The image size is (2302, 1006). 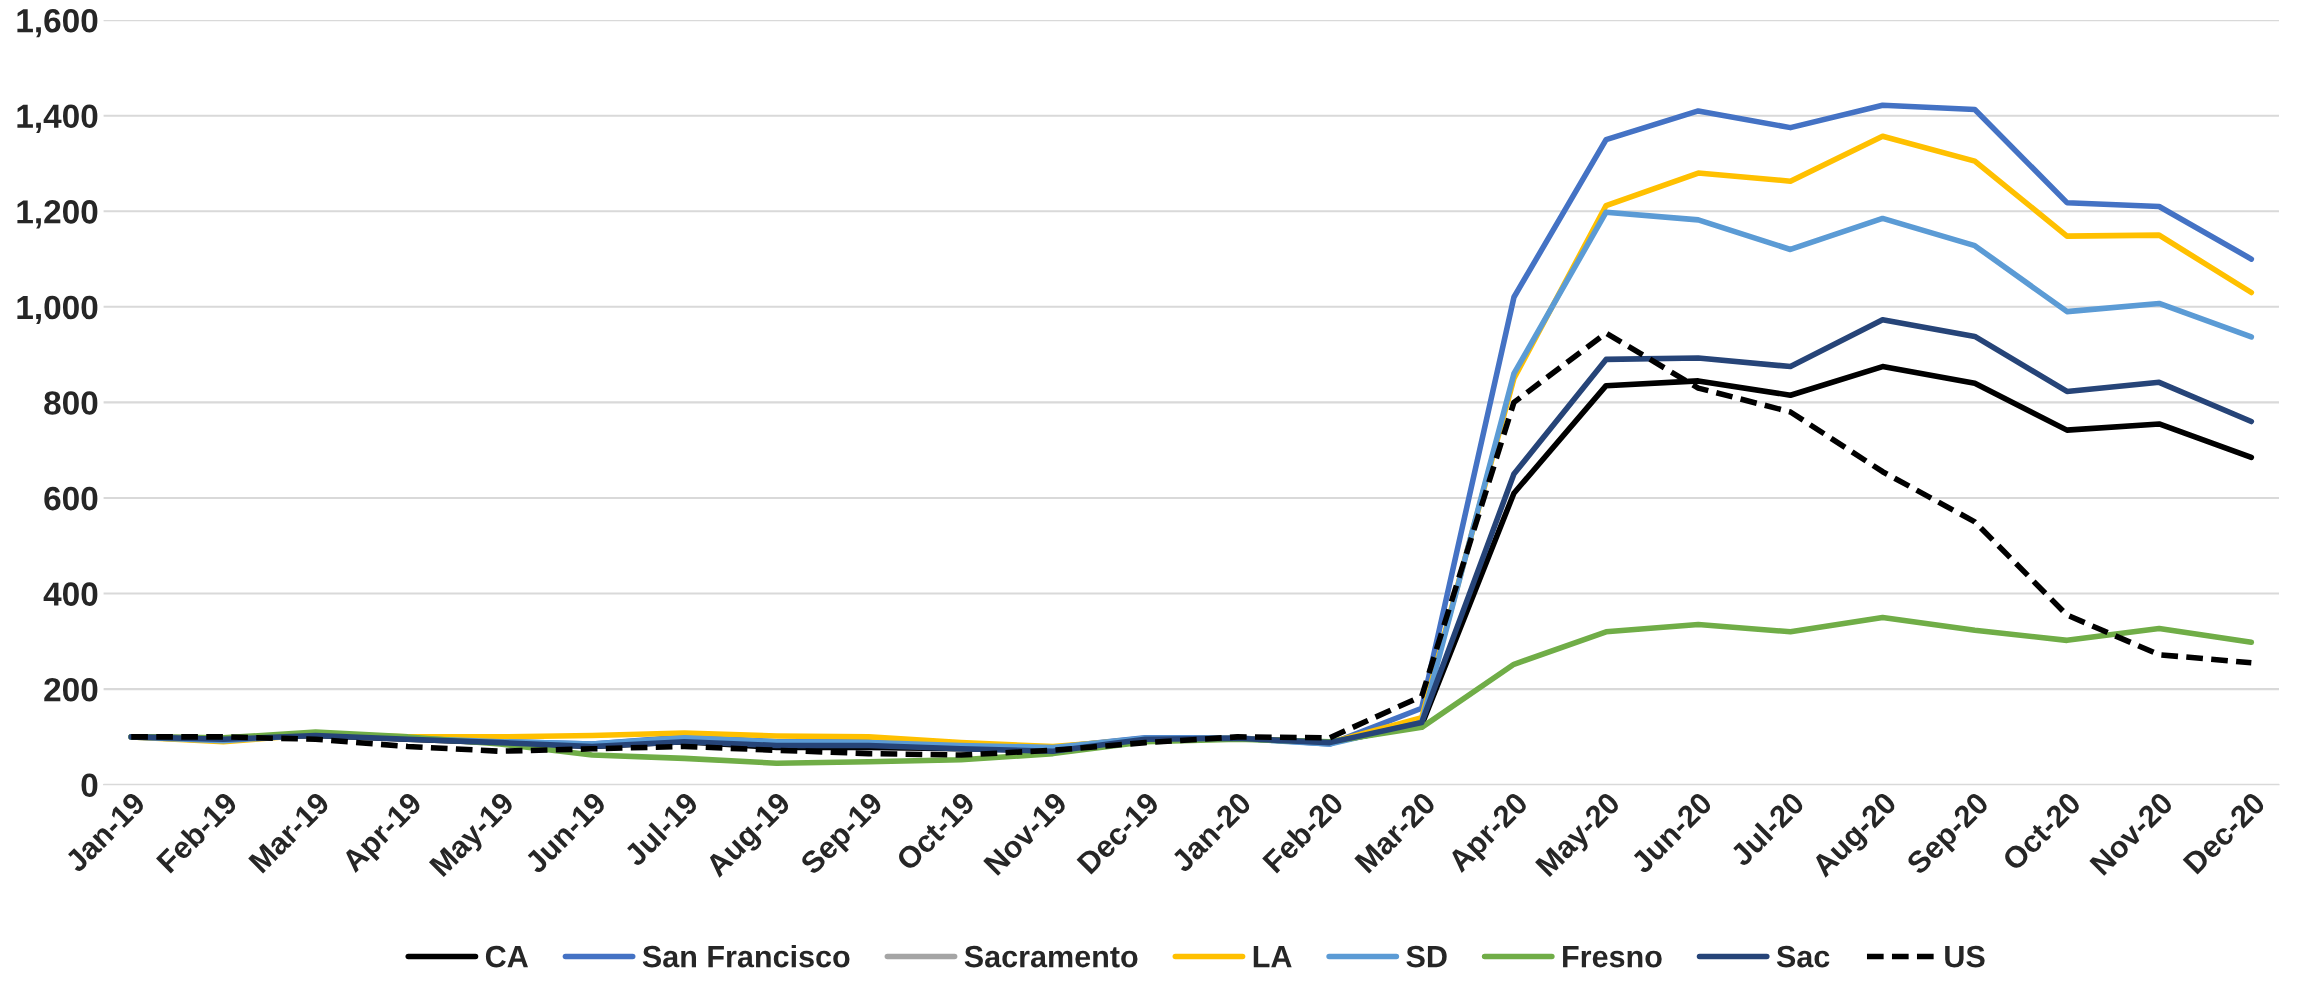 What do you see at coordinates (57, 23) in the screenshot?
I see `y-tick-label: 1,600` at bounding box center [57, 23].